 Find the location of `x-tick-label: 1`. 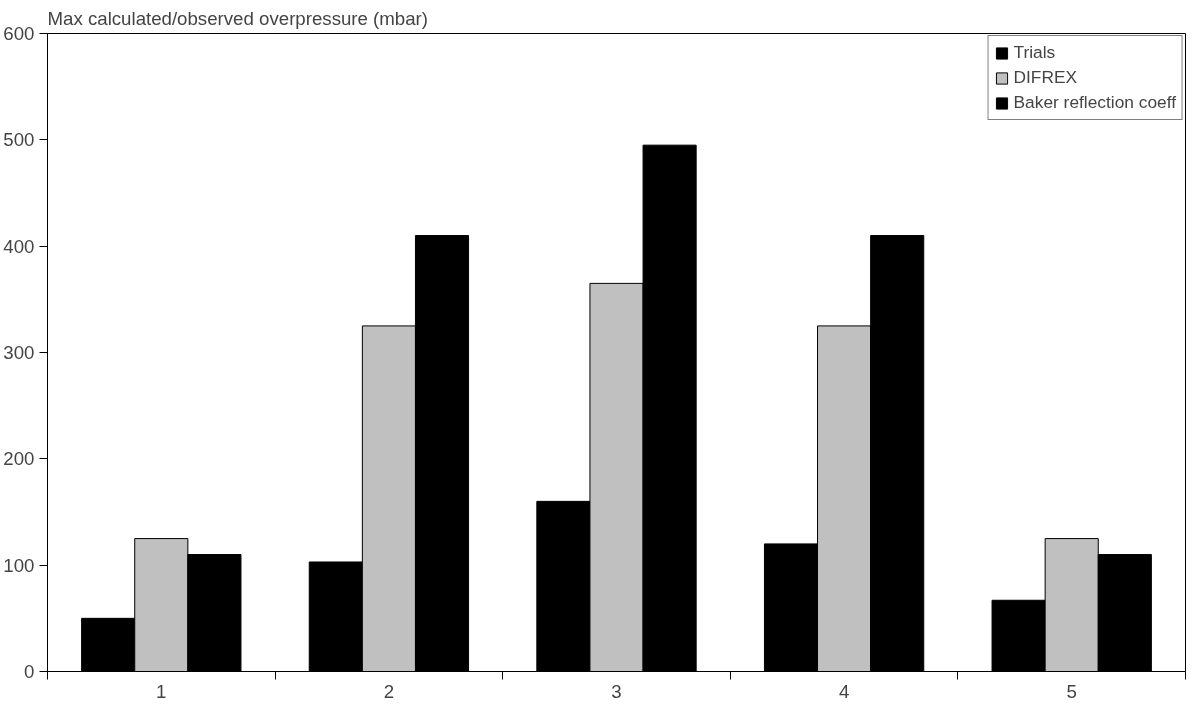

x-tick-label: 1 is located at coordinates (161, 691).